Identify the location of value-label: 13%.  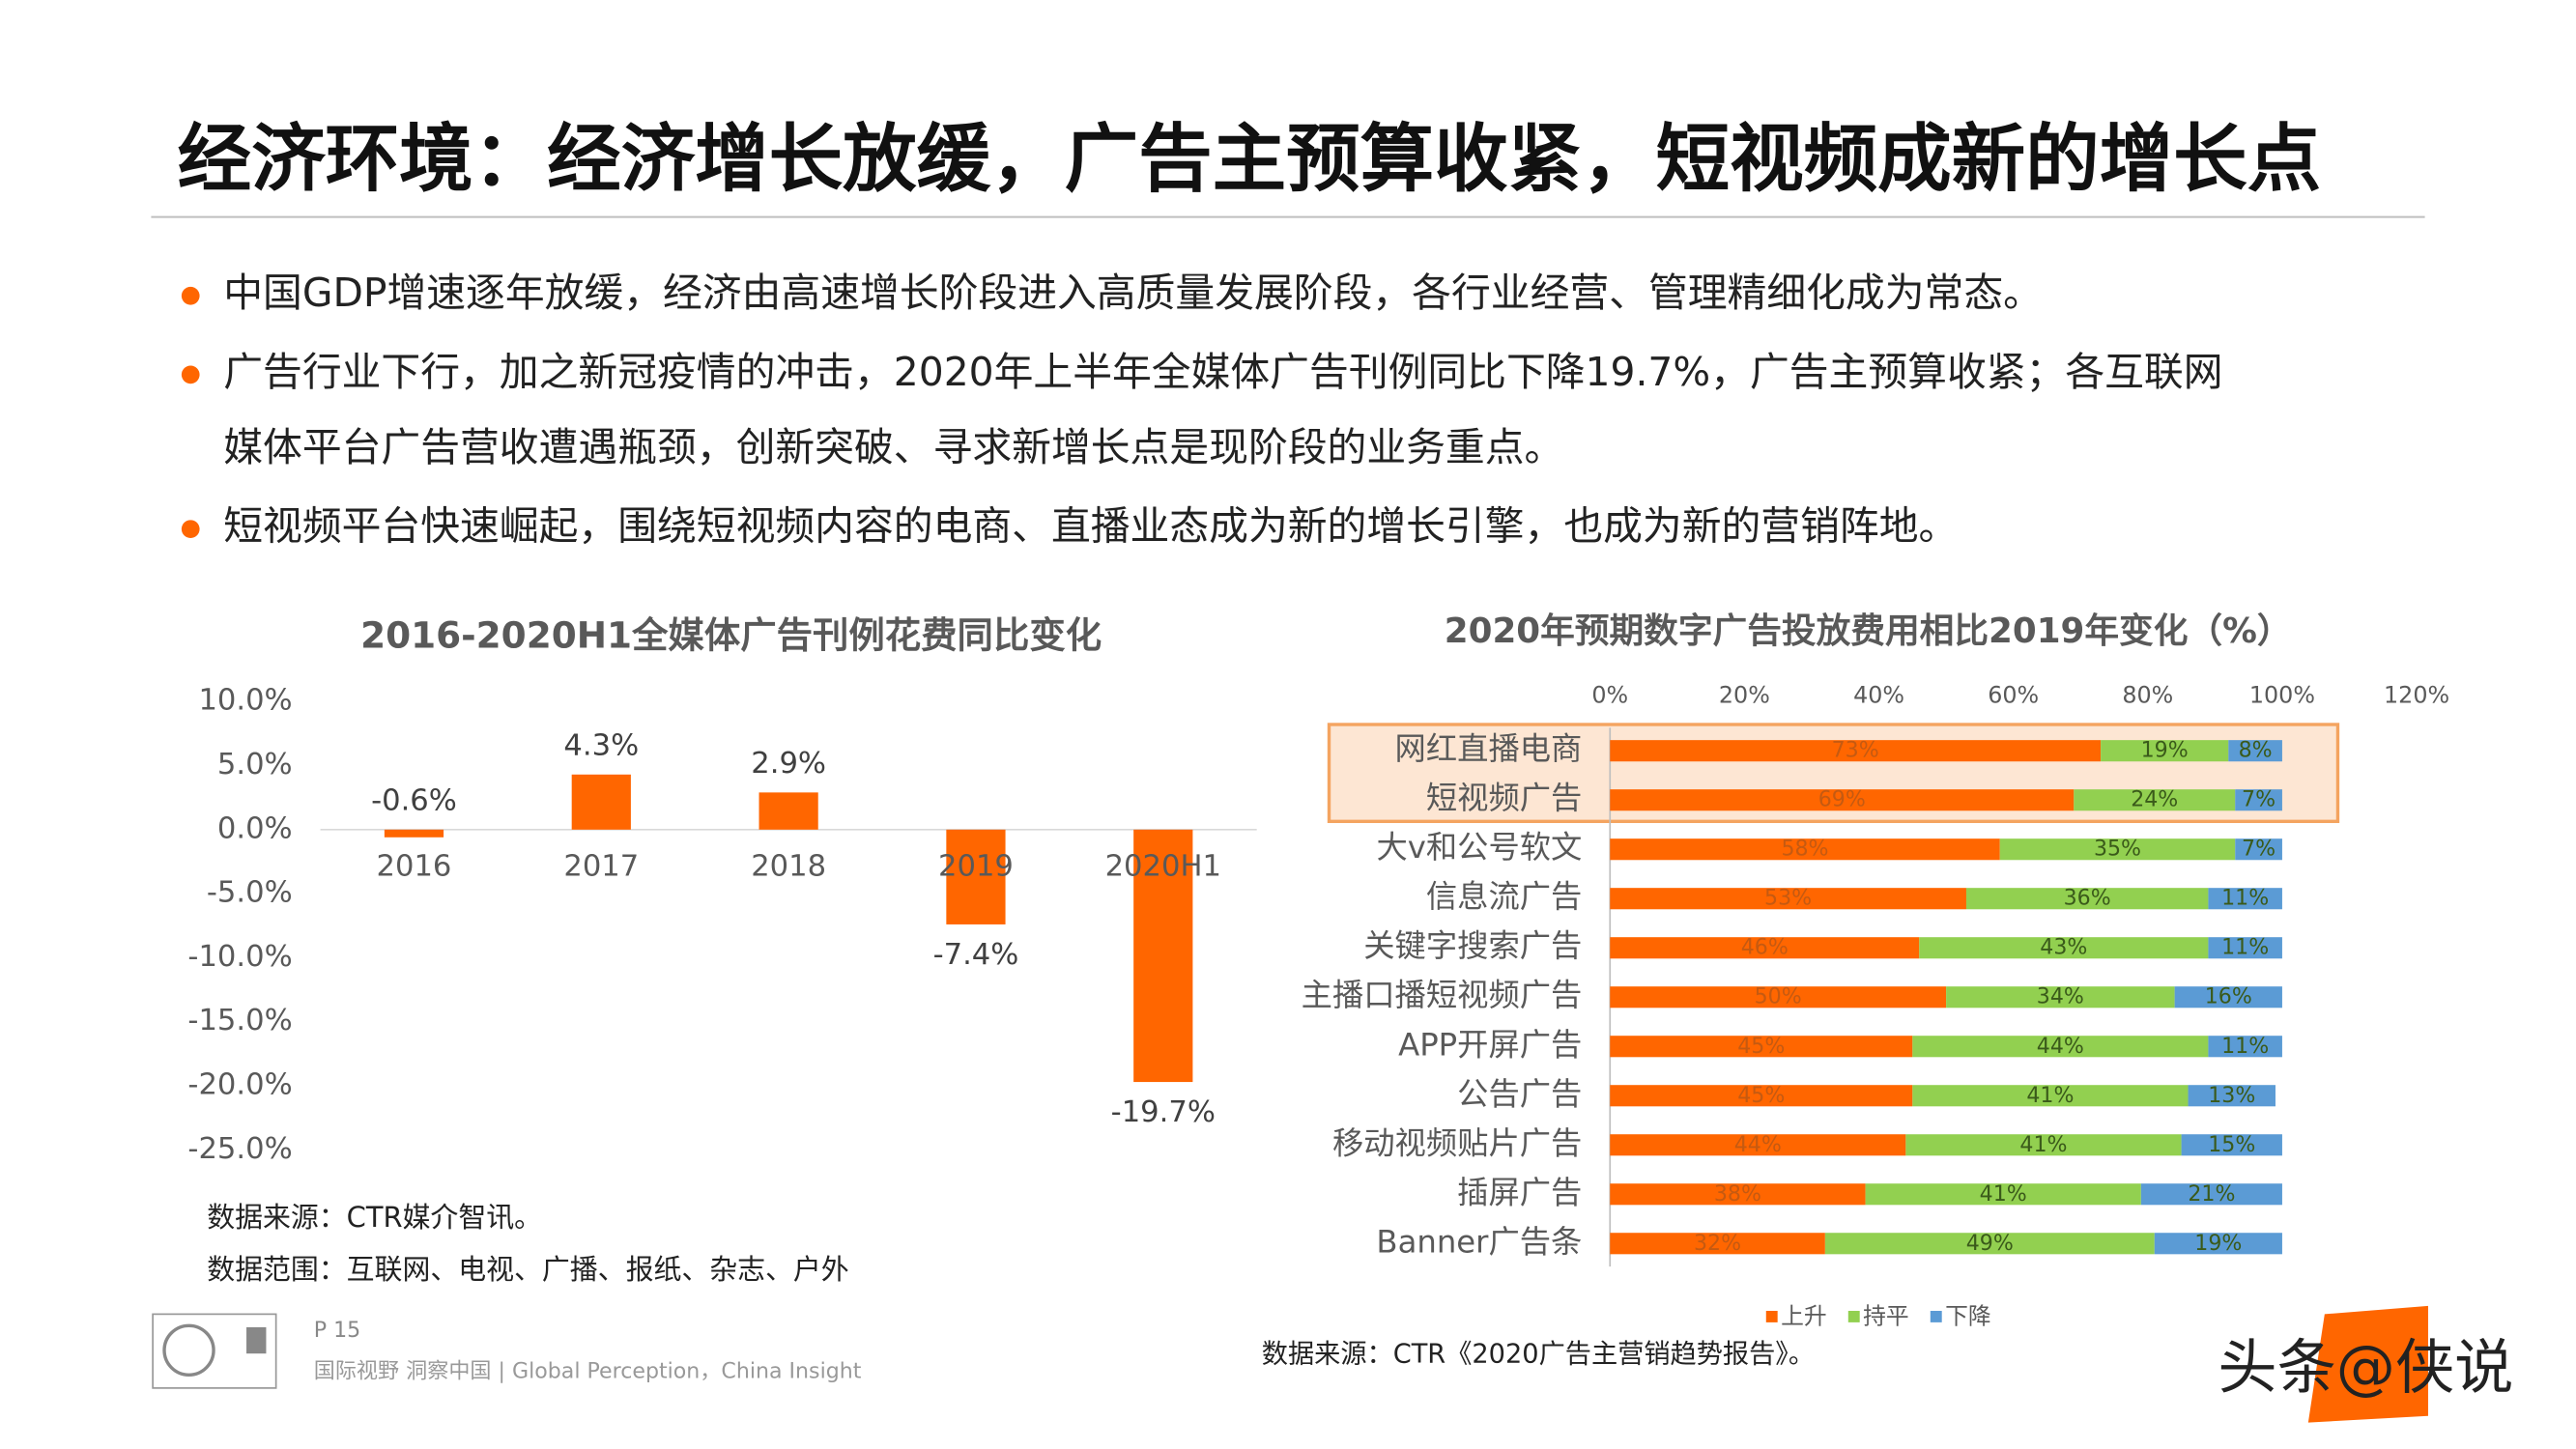
(2231, 1095).